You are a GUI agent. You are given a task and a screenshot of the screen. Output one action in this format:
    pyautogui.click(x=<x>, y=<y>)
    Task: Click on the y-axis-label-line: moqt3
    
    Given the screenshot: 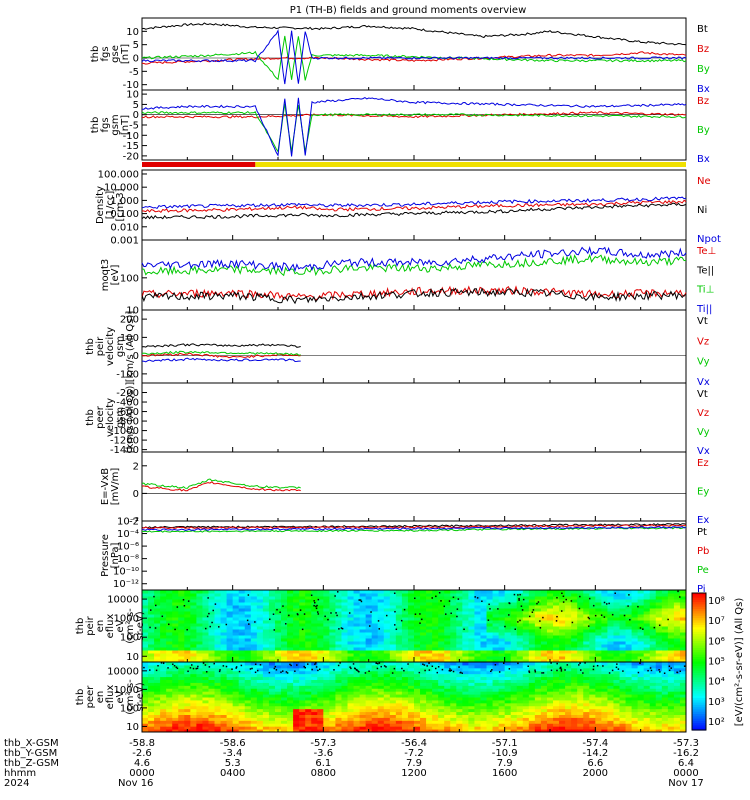 What is the action you would take?
    pyautogui.click(x=105, y=275)
    